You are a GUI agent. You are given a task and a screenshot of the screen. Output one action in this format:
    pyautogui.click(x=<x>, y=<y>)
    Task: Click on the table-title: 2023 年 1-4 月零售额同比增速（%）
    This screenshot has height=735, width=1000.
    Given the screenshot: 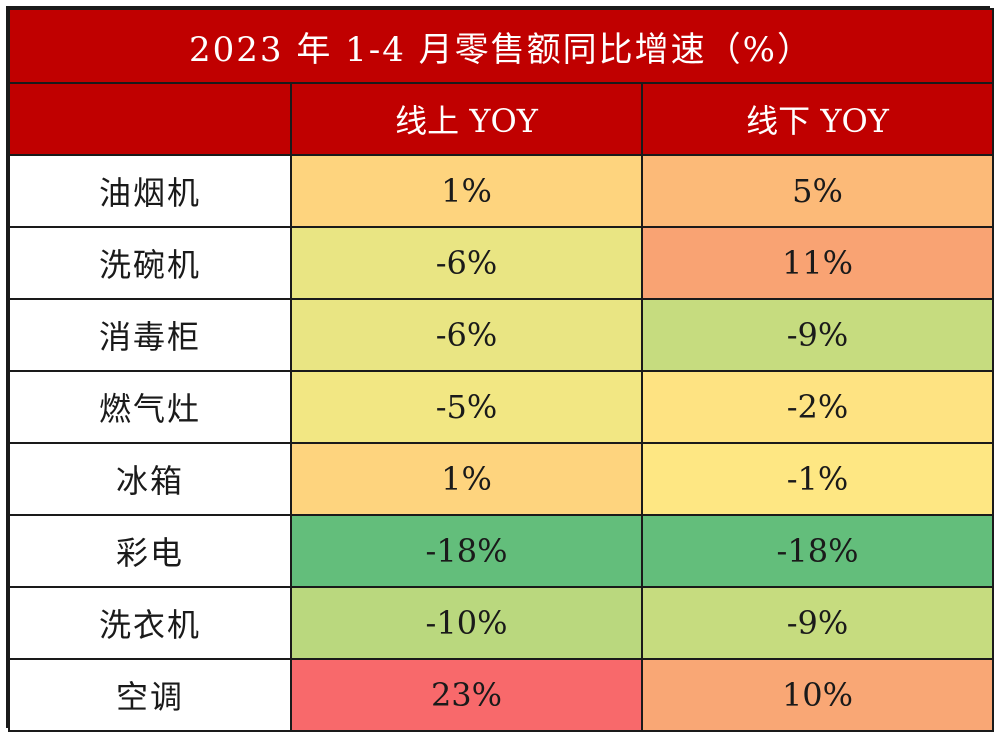 What is the action you would take?
    pyautogui.click(x=501, y=46)
    